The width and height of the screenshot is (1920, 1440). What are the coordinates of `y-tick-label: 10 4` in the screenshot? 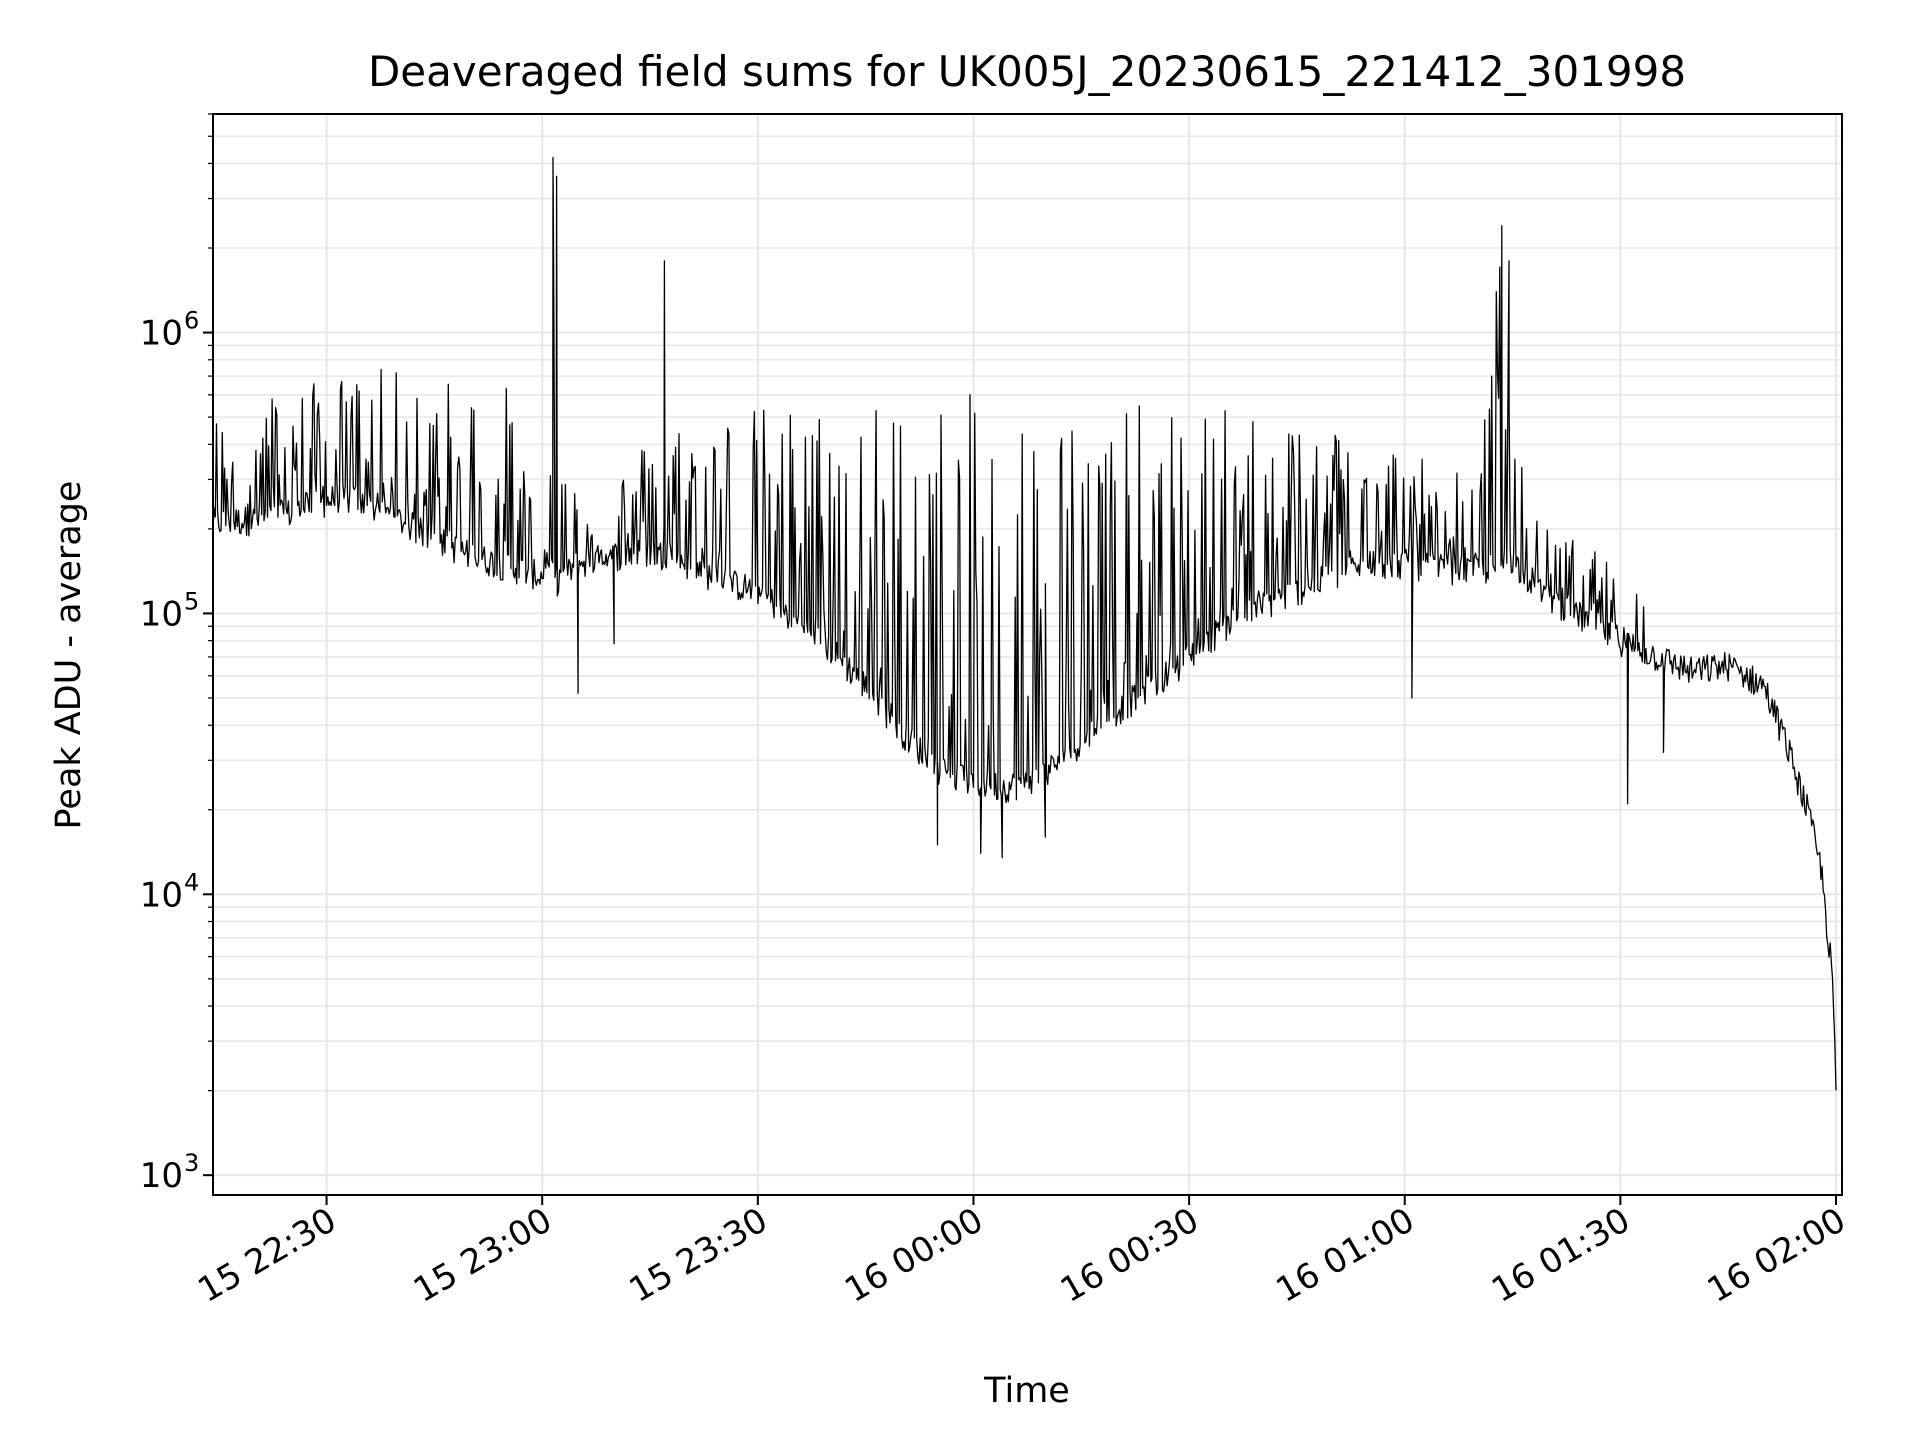 It's located at (170, 891).